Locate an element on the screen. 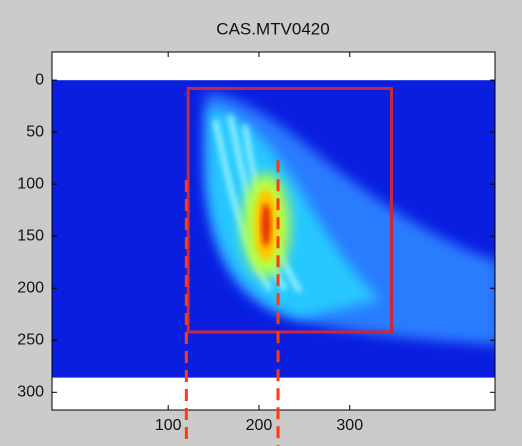 The height and width of the screenshot is (446, 522). x-tick-label: 200 is located at coordinates (259, 425).